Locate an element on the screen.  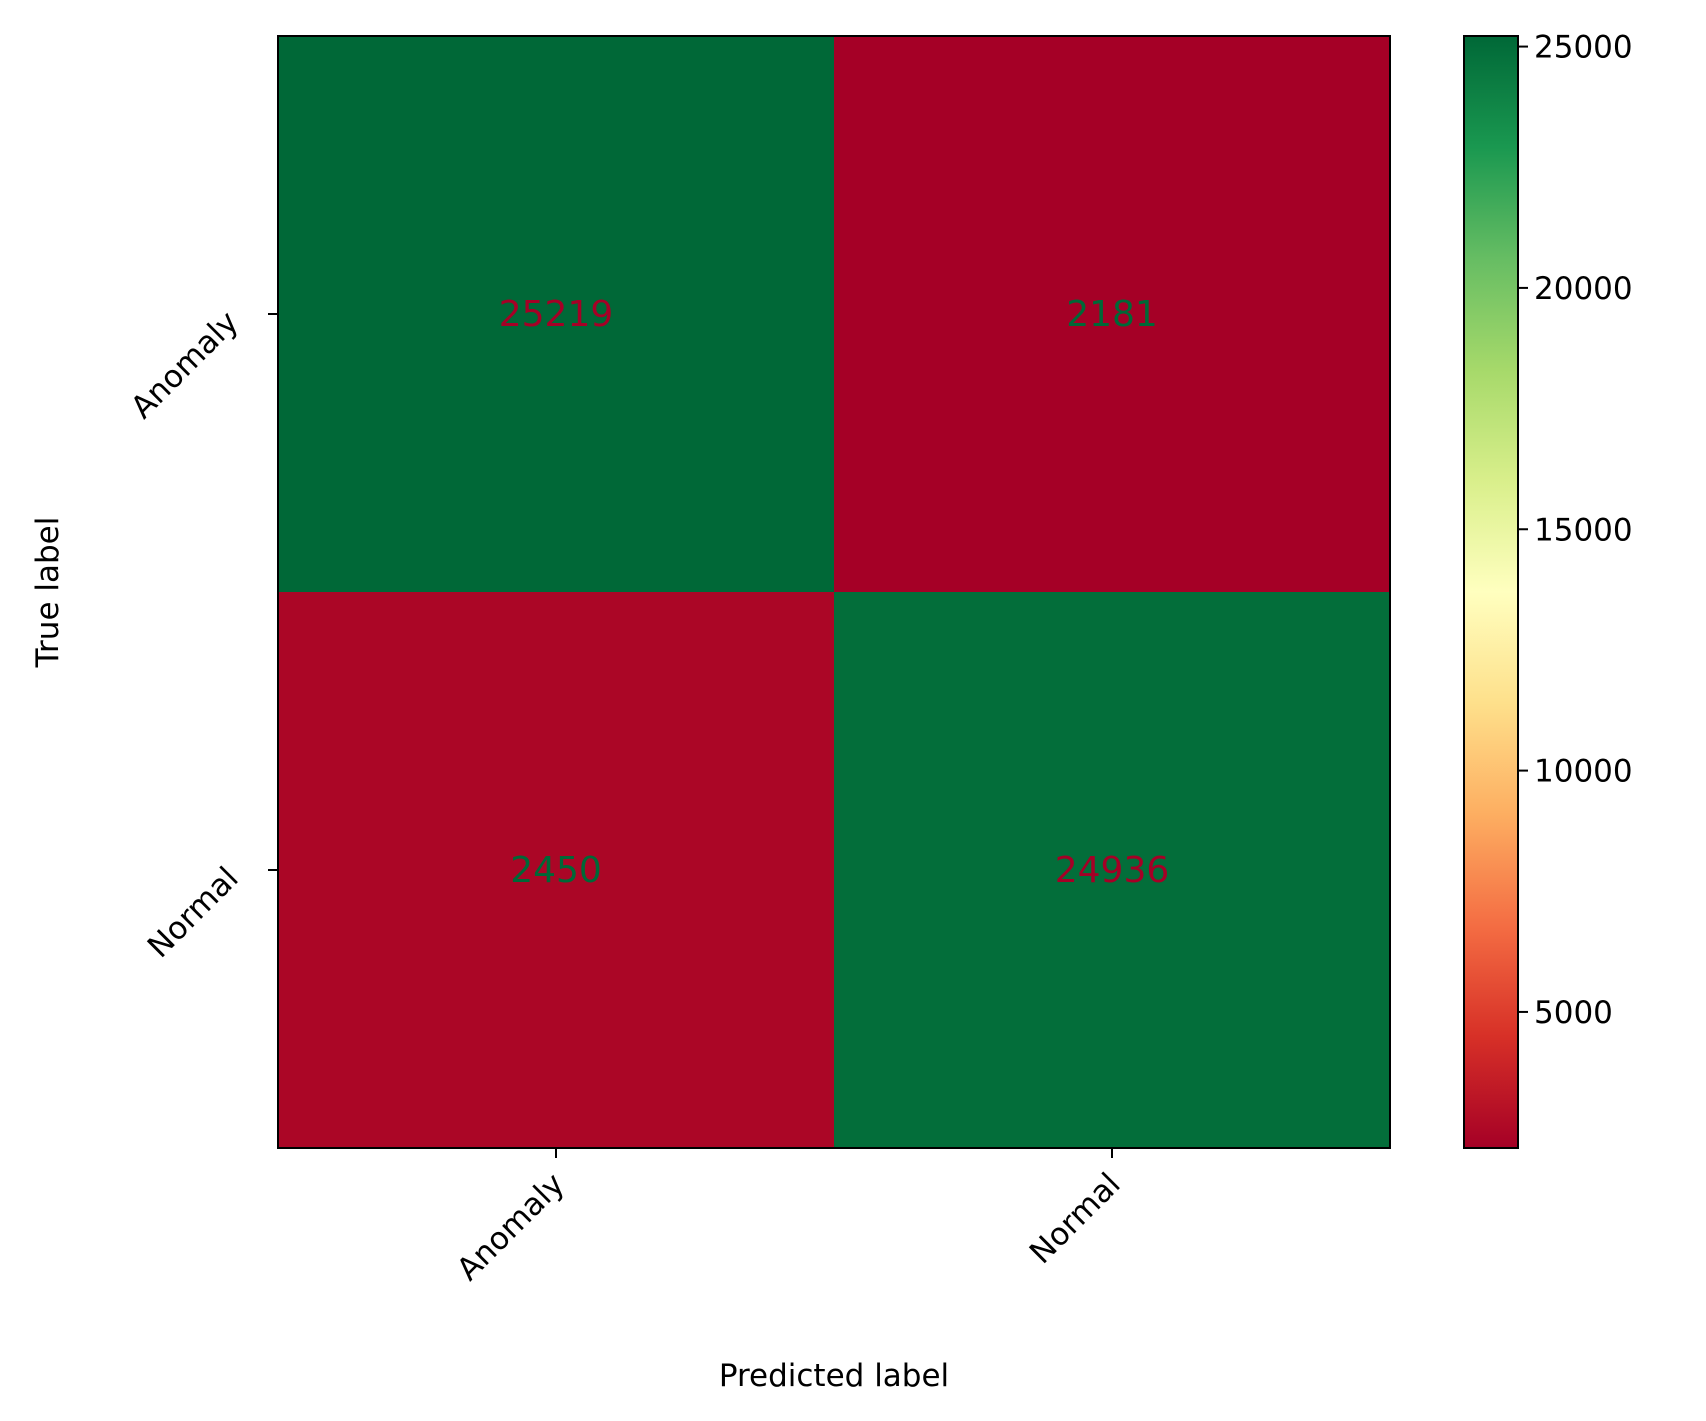
colorbar-gradient is located at coordinates (1491, 592).